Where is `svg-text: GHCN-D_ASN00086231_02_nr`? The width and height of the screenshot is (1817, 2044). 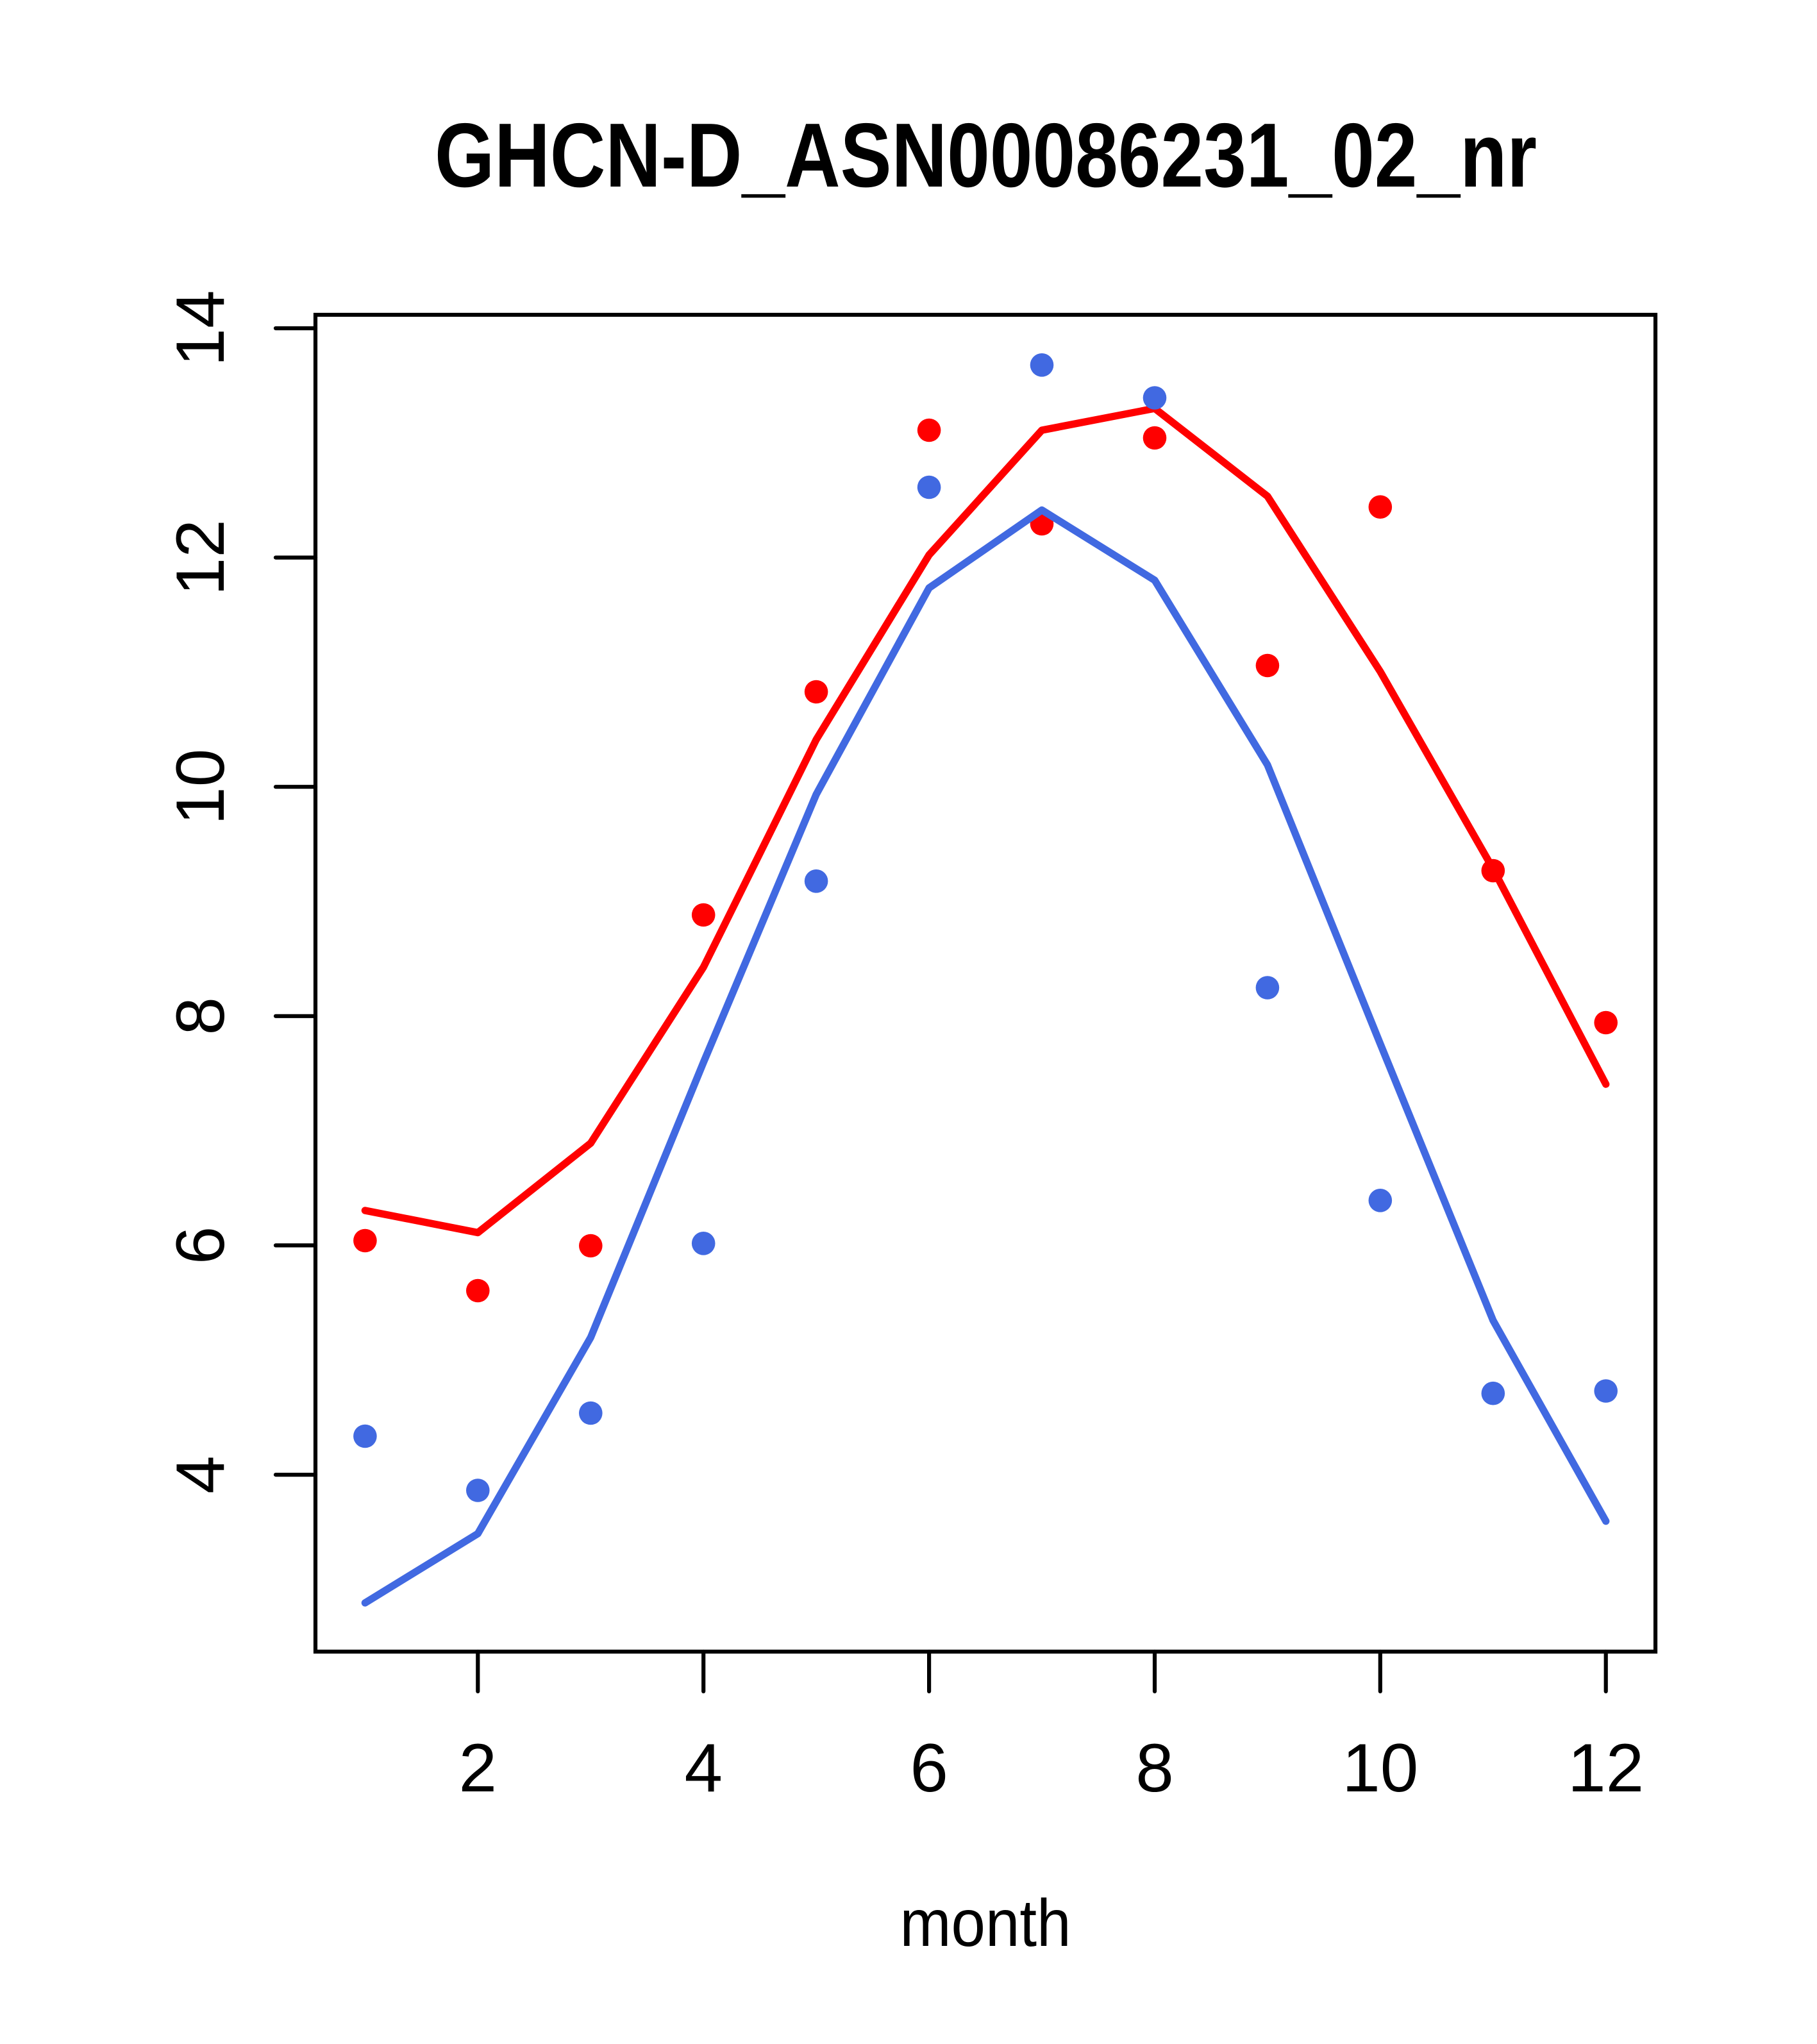 svg-text: GHCN-D_ASN00086231_02_nr is located at coordinates (986, 155).